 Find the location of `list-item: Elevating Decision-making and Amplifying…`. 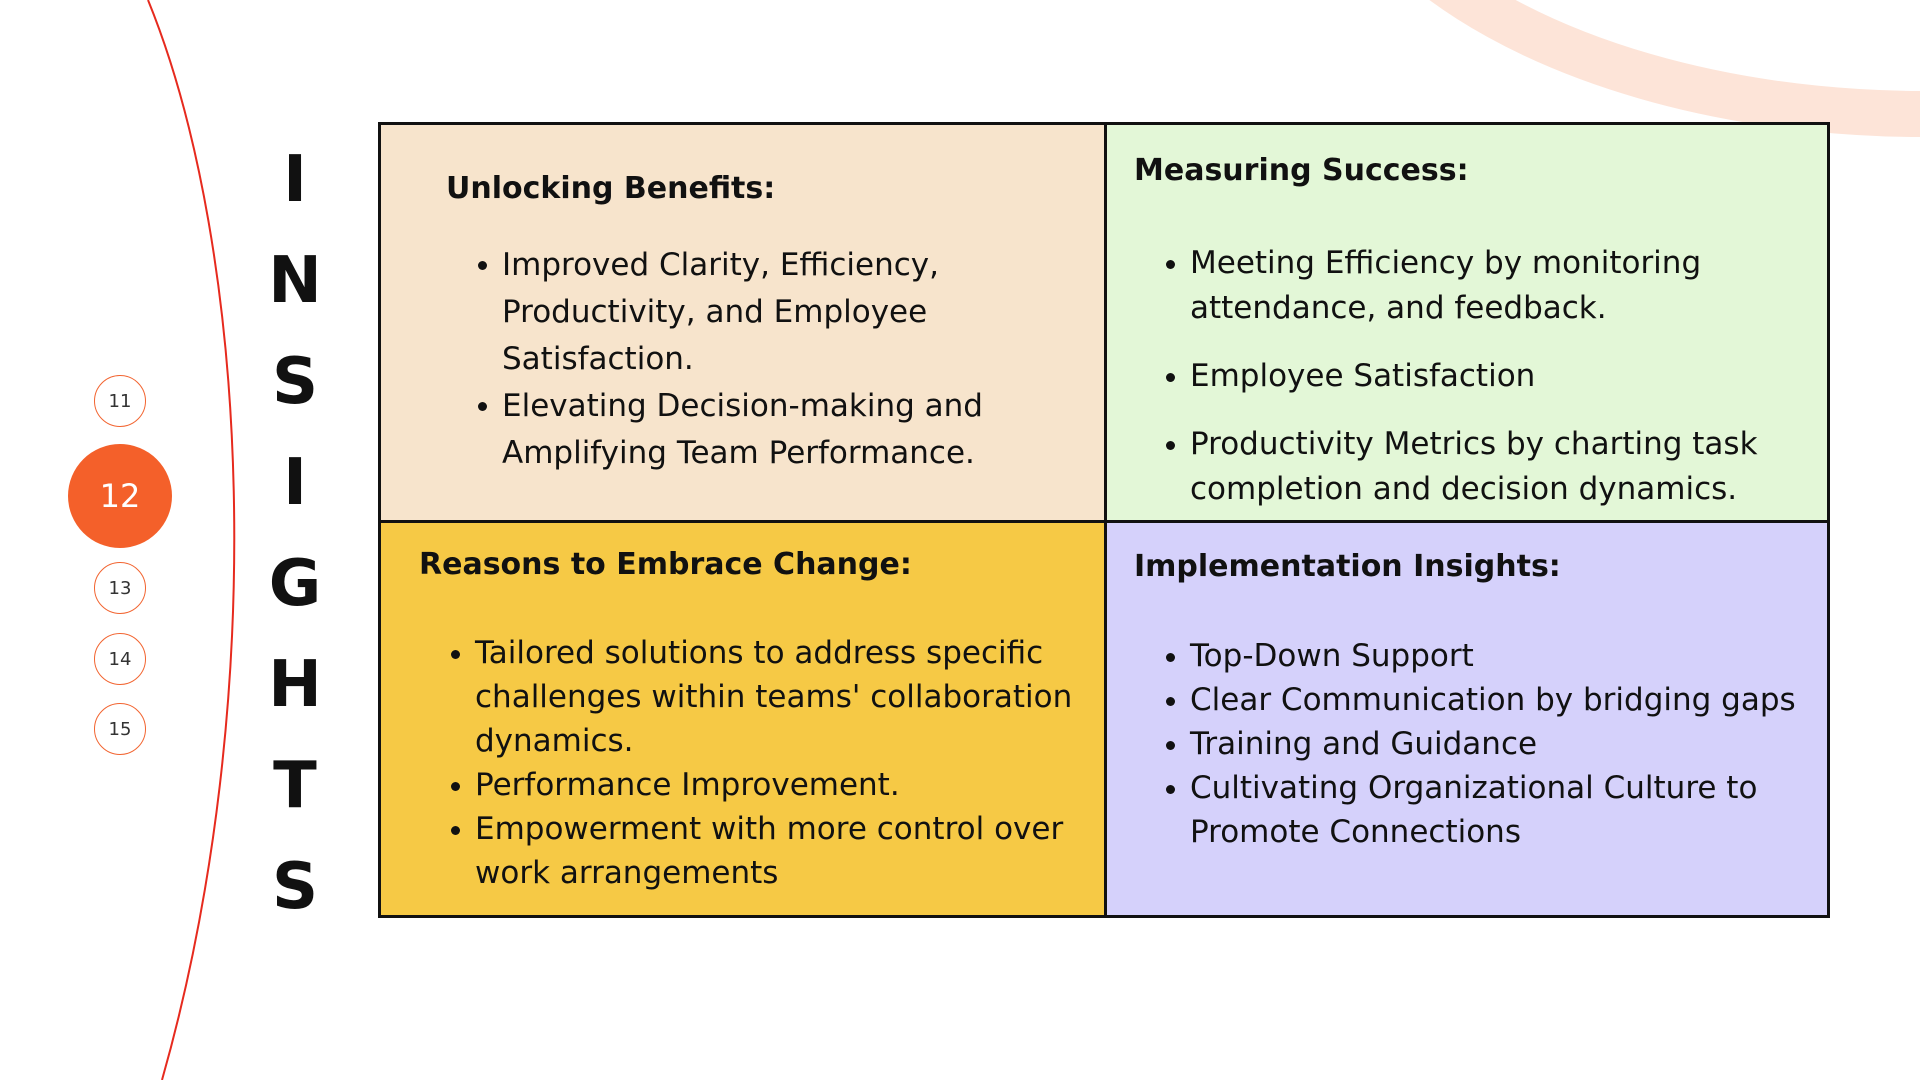

list-item: Elevating Decision-making and Amplifying… is located at coordinates (770, 430).